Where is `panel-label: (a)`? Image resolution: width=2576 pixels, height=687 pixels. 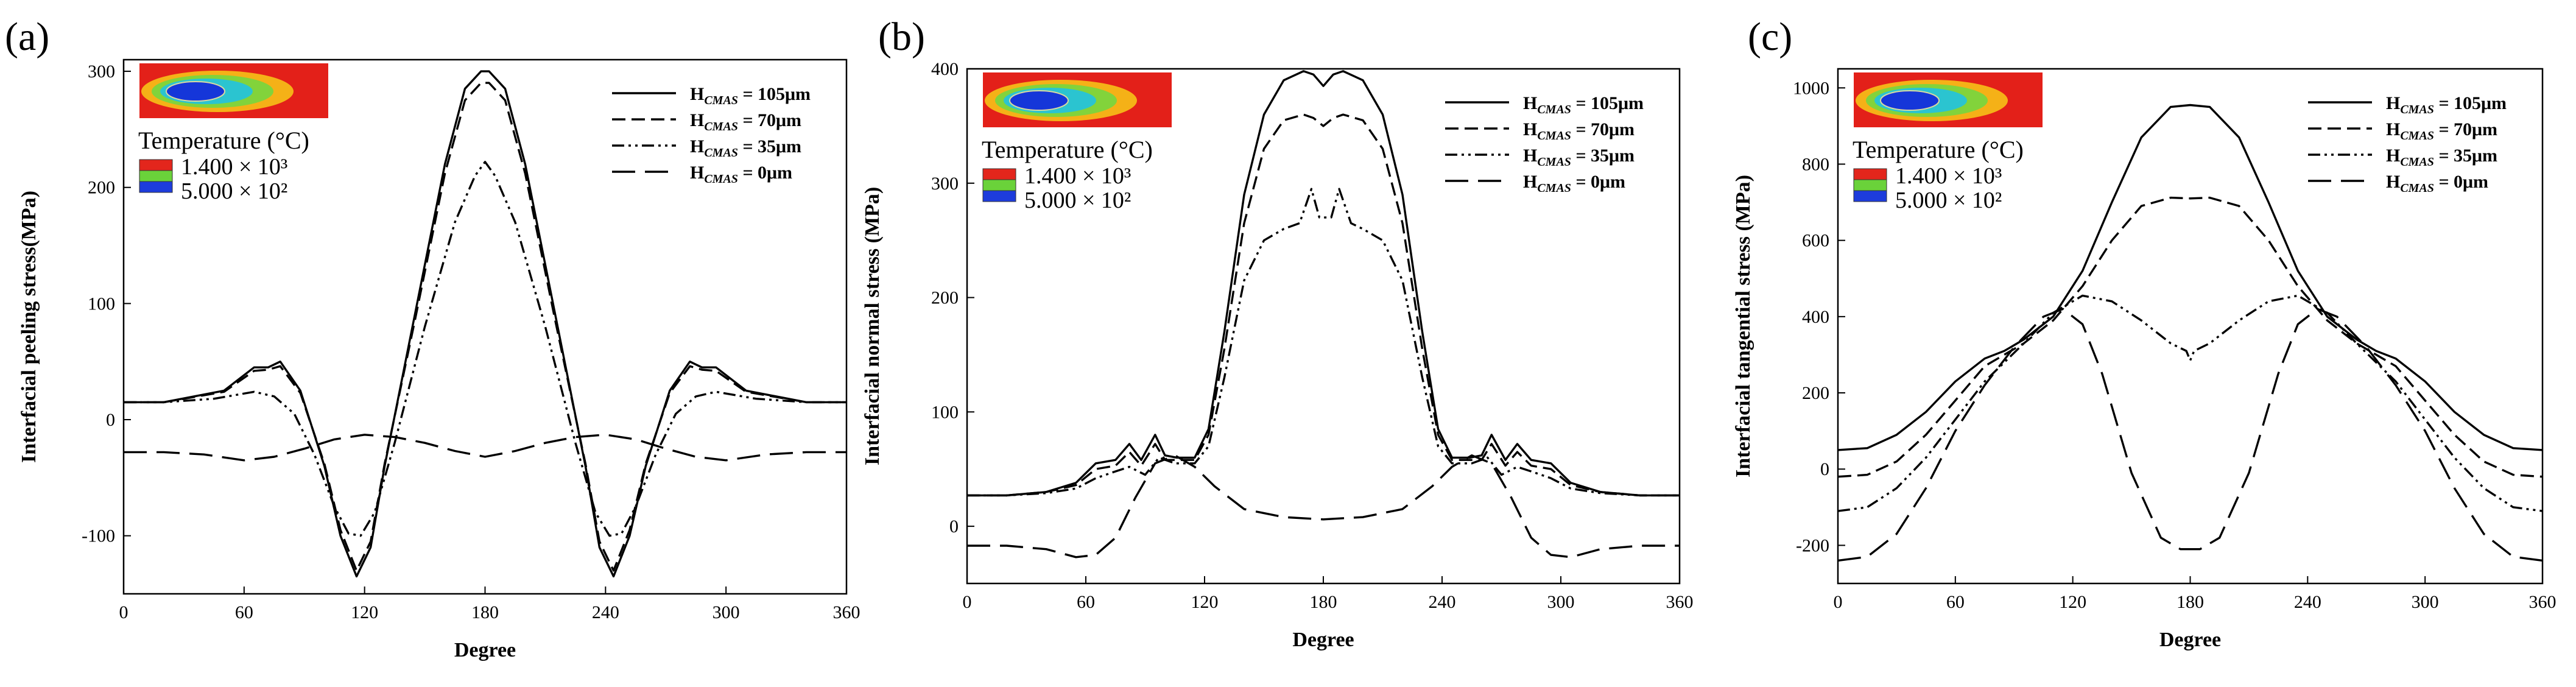 panel-label: (a) is located at coordinates (27, 37).